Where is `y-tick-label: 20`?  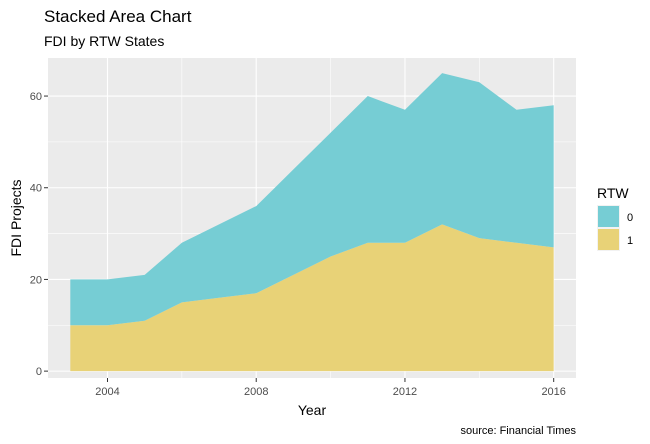
y-tick-label: 20 is located at coordinates (36, 280).